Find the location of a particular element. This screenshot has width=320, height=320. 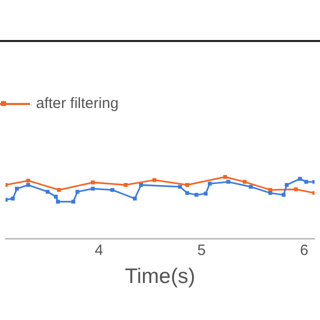

legend-label: after filtering is located at coordinates (77, 103).